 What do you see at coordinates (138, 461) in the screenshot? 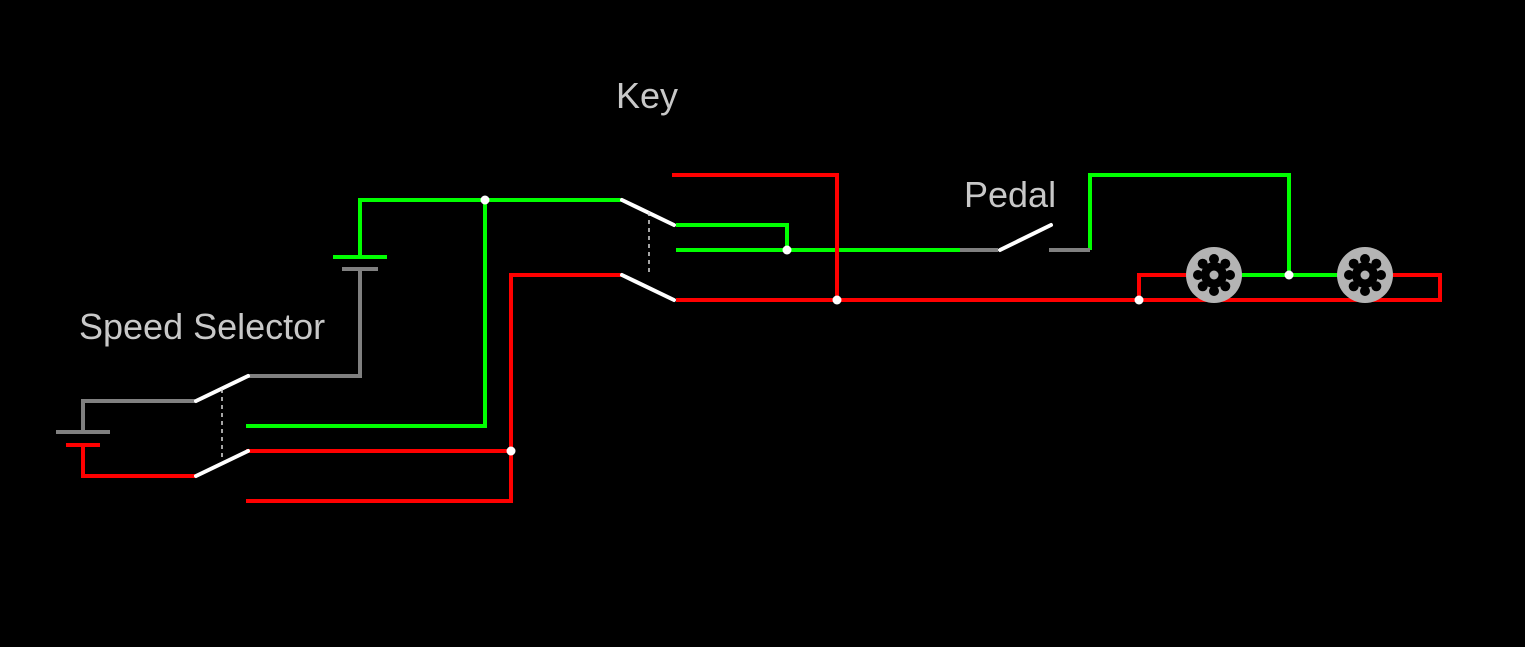
I see `red-wire-battery-1-to-selector` at bounding box center [138, 461].